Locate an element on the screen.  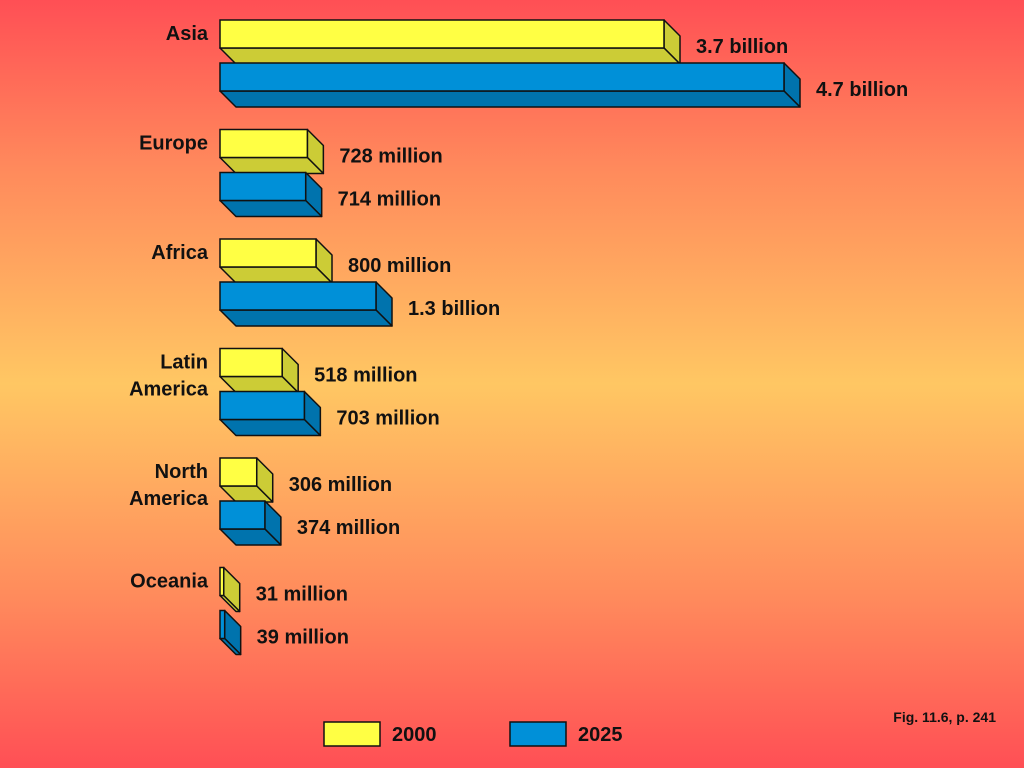
bar-europe-2000 is located at coordinates (272, 151).